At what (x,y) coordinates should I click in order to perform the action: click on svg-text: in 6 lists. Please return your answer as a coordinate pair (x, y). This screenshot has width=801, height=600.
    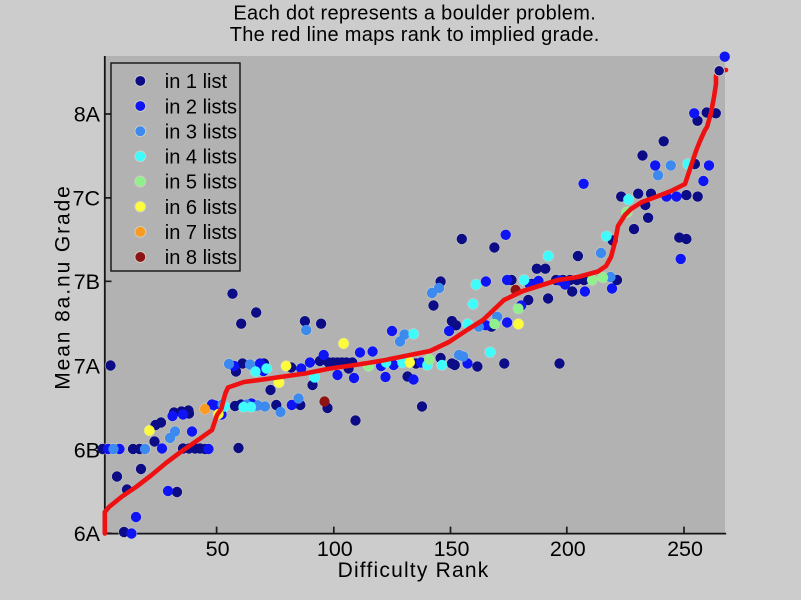
    Looking at the image, I should click on (201, 208).